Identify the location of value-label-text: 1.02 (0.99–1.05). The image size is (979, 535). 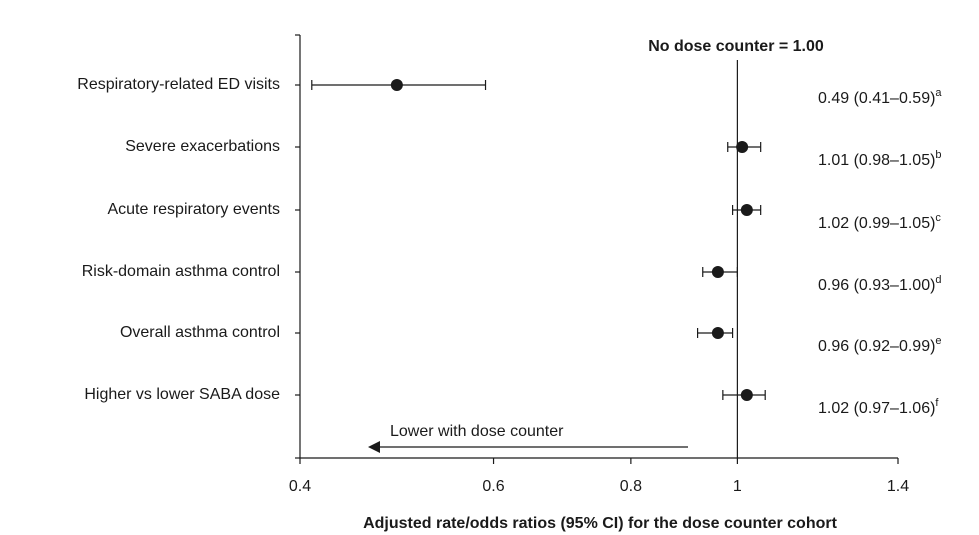
(876, 223).